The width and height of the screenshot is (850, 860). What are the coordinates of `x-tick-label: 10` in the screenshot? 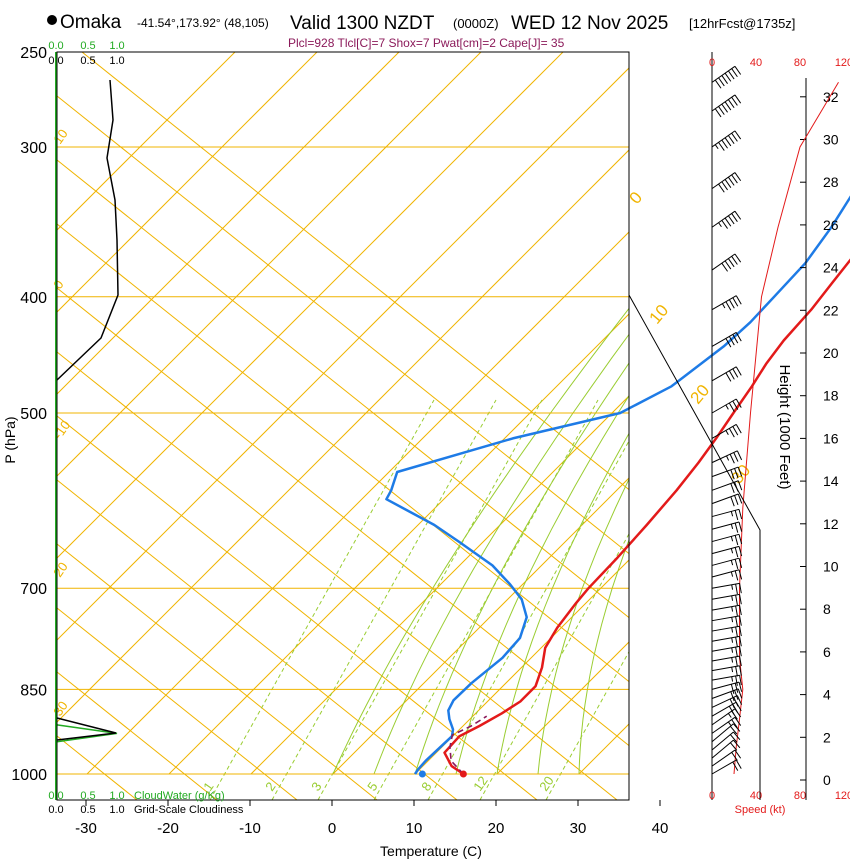 It's located at (414, 828).